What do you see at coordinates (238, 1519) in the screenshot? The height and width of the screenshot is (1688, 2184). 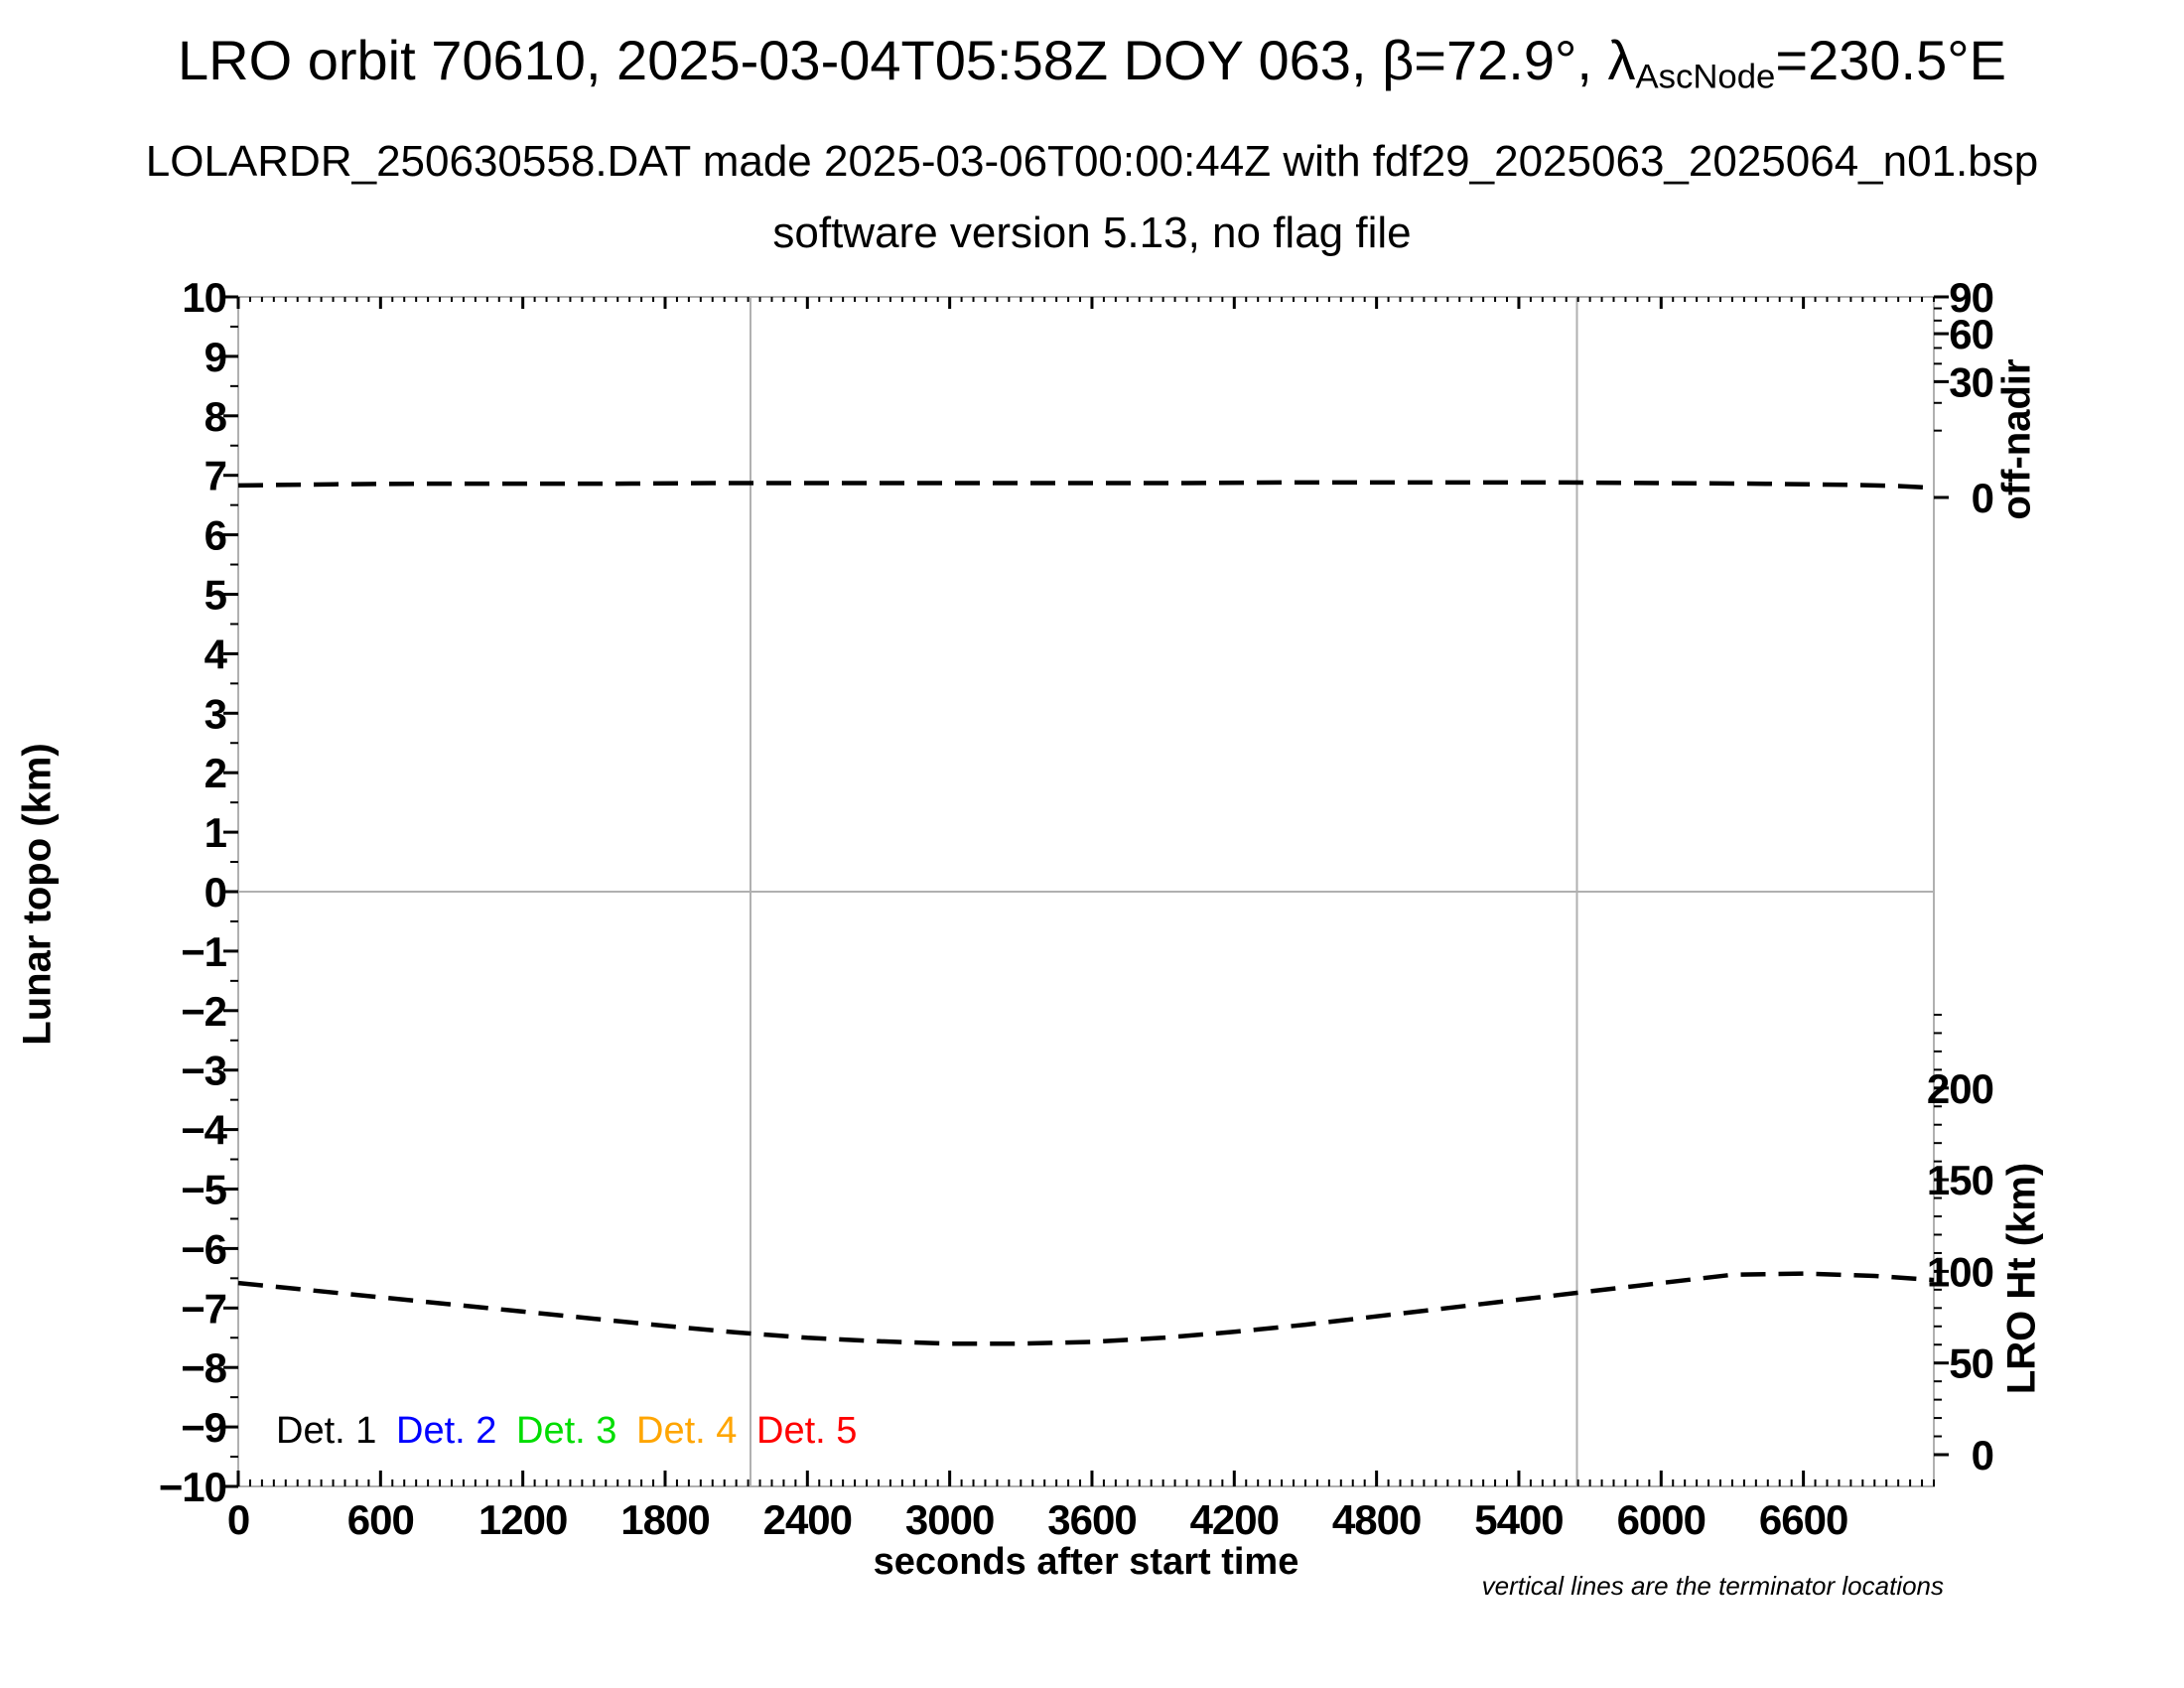 I see `x-tick-label: 0` at bounding box center [238, 1519].